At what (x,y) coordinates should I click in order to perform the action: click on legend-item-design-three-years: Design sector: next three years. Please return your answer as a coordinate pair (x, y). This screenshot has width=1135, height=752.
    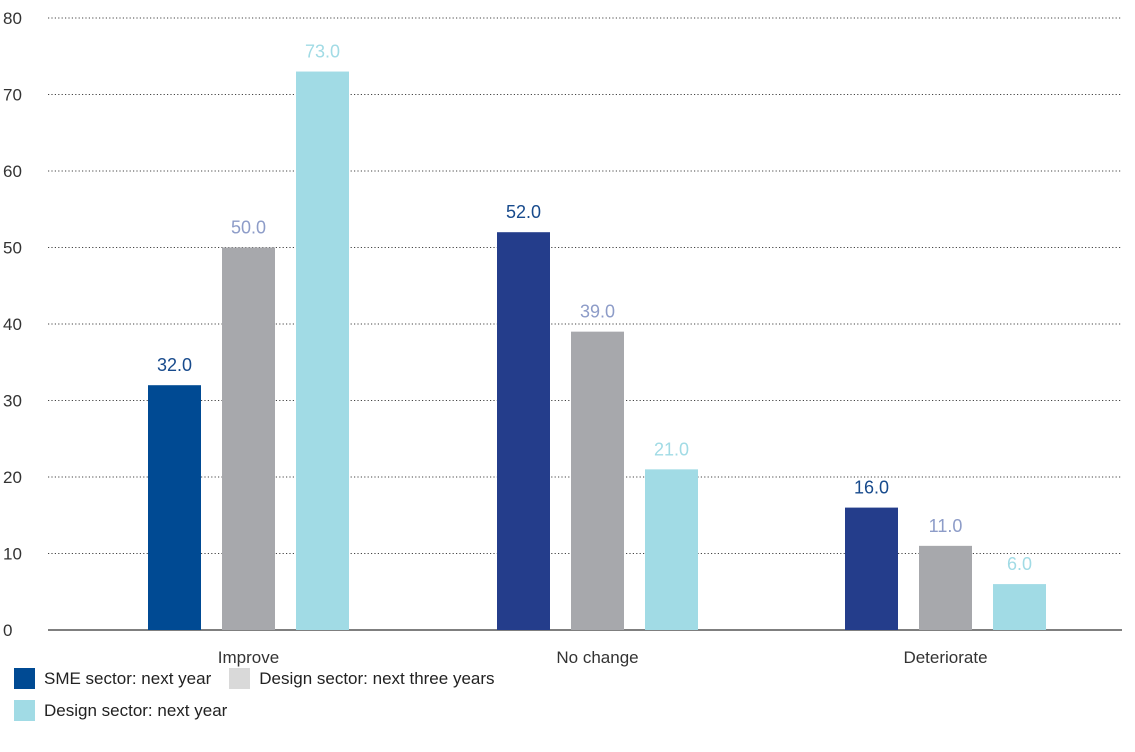
    Looking at the image, I should click on (362, 678).